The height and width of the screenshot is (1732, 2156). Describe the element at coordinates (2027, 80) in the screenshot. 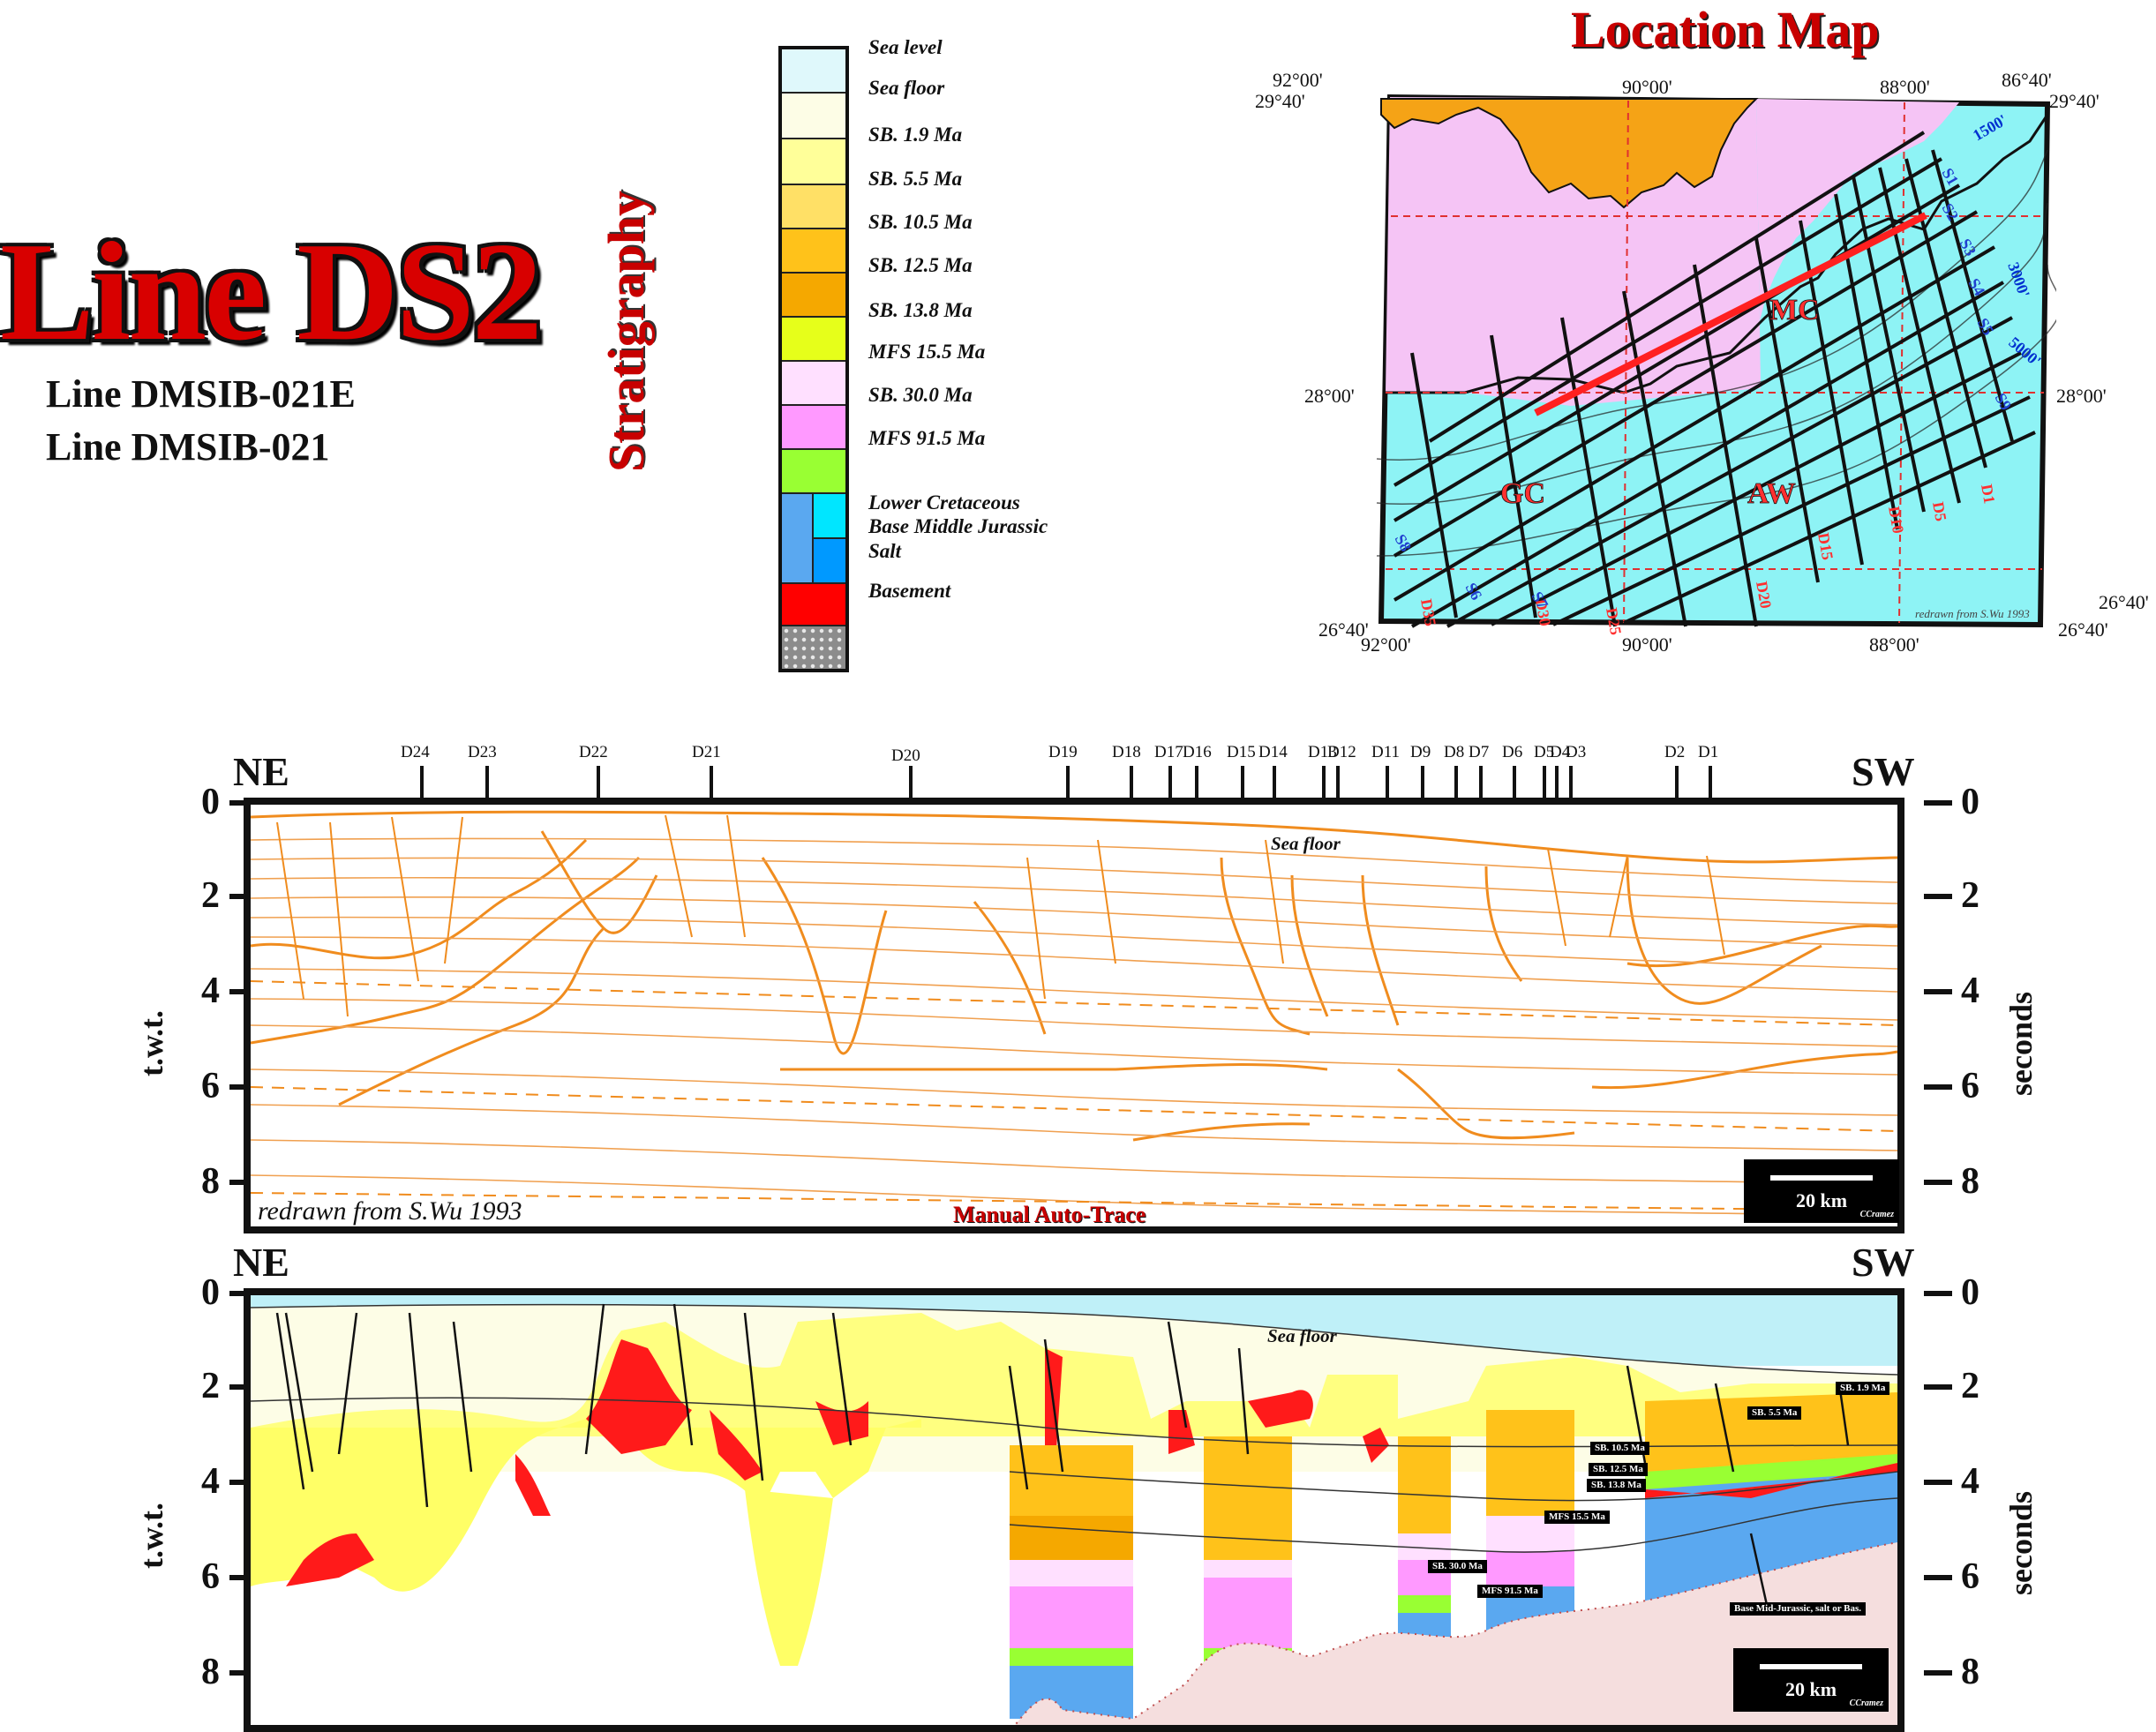

I see `lon-label-8640-top: 86°40'` at that location.